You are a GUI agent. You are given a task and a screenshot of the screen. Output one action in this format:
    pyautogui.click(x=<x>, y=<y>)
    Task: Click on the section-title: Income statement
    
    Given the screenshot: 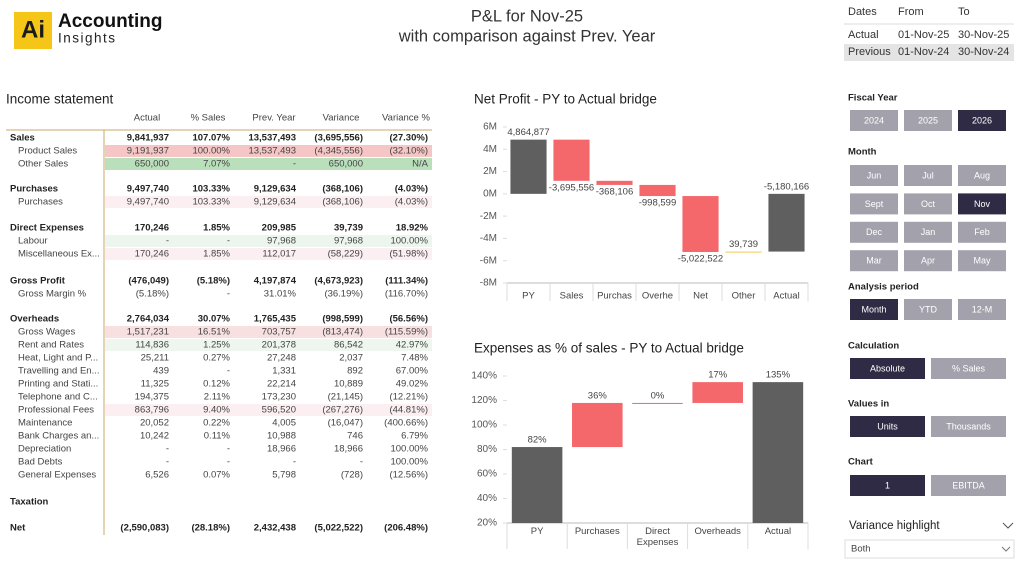 What is the action you would take?
    pyautogui.click(x=60, y=99)
    